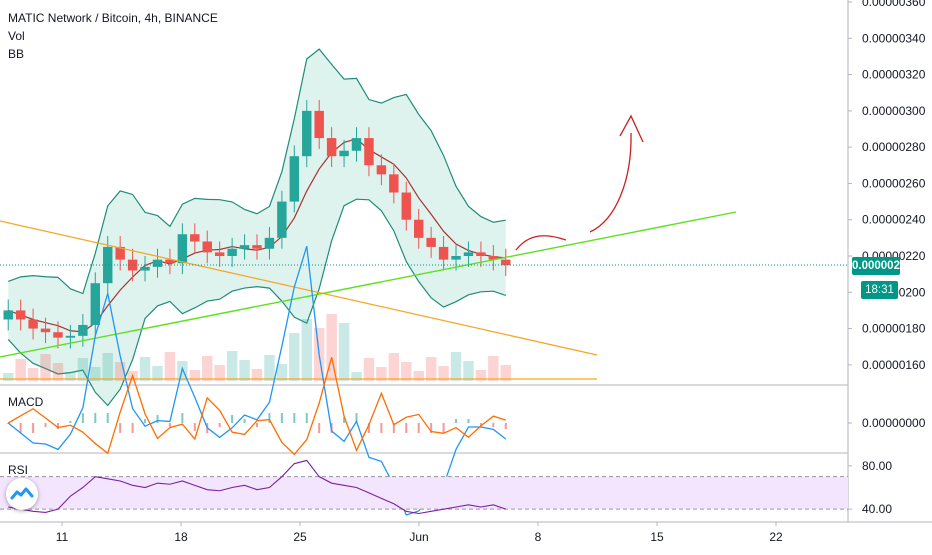 Image resolution: width=932 pixels, height=555 pixels. Describe the element at coordinates (26, 402) in the screenshot. I see `macd-label: MACD` at that location.